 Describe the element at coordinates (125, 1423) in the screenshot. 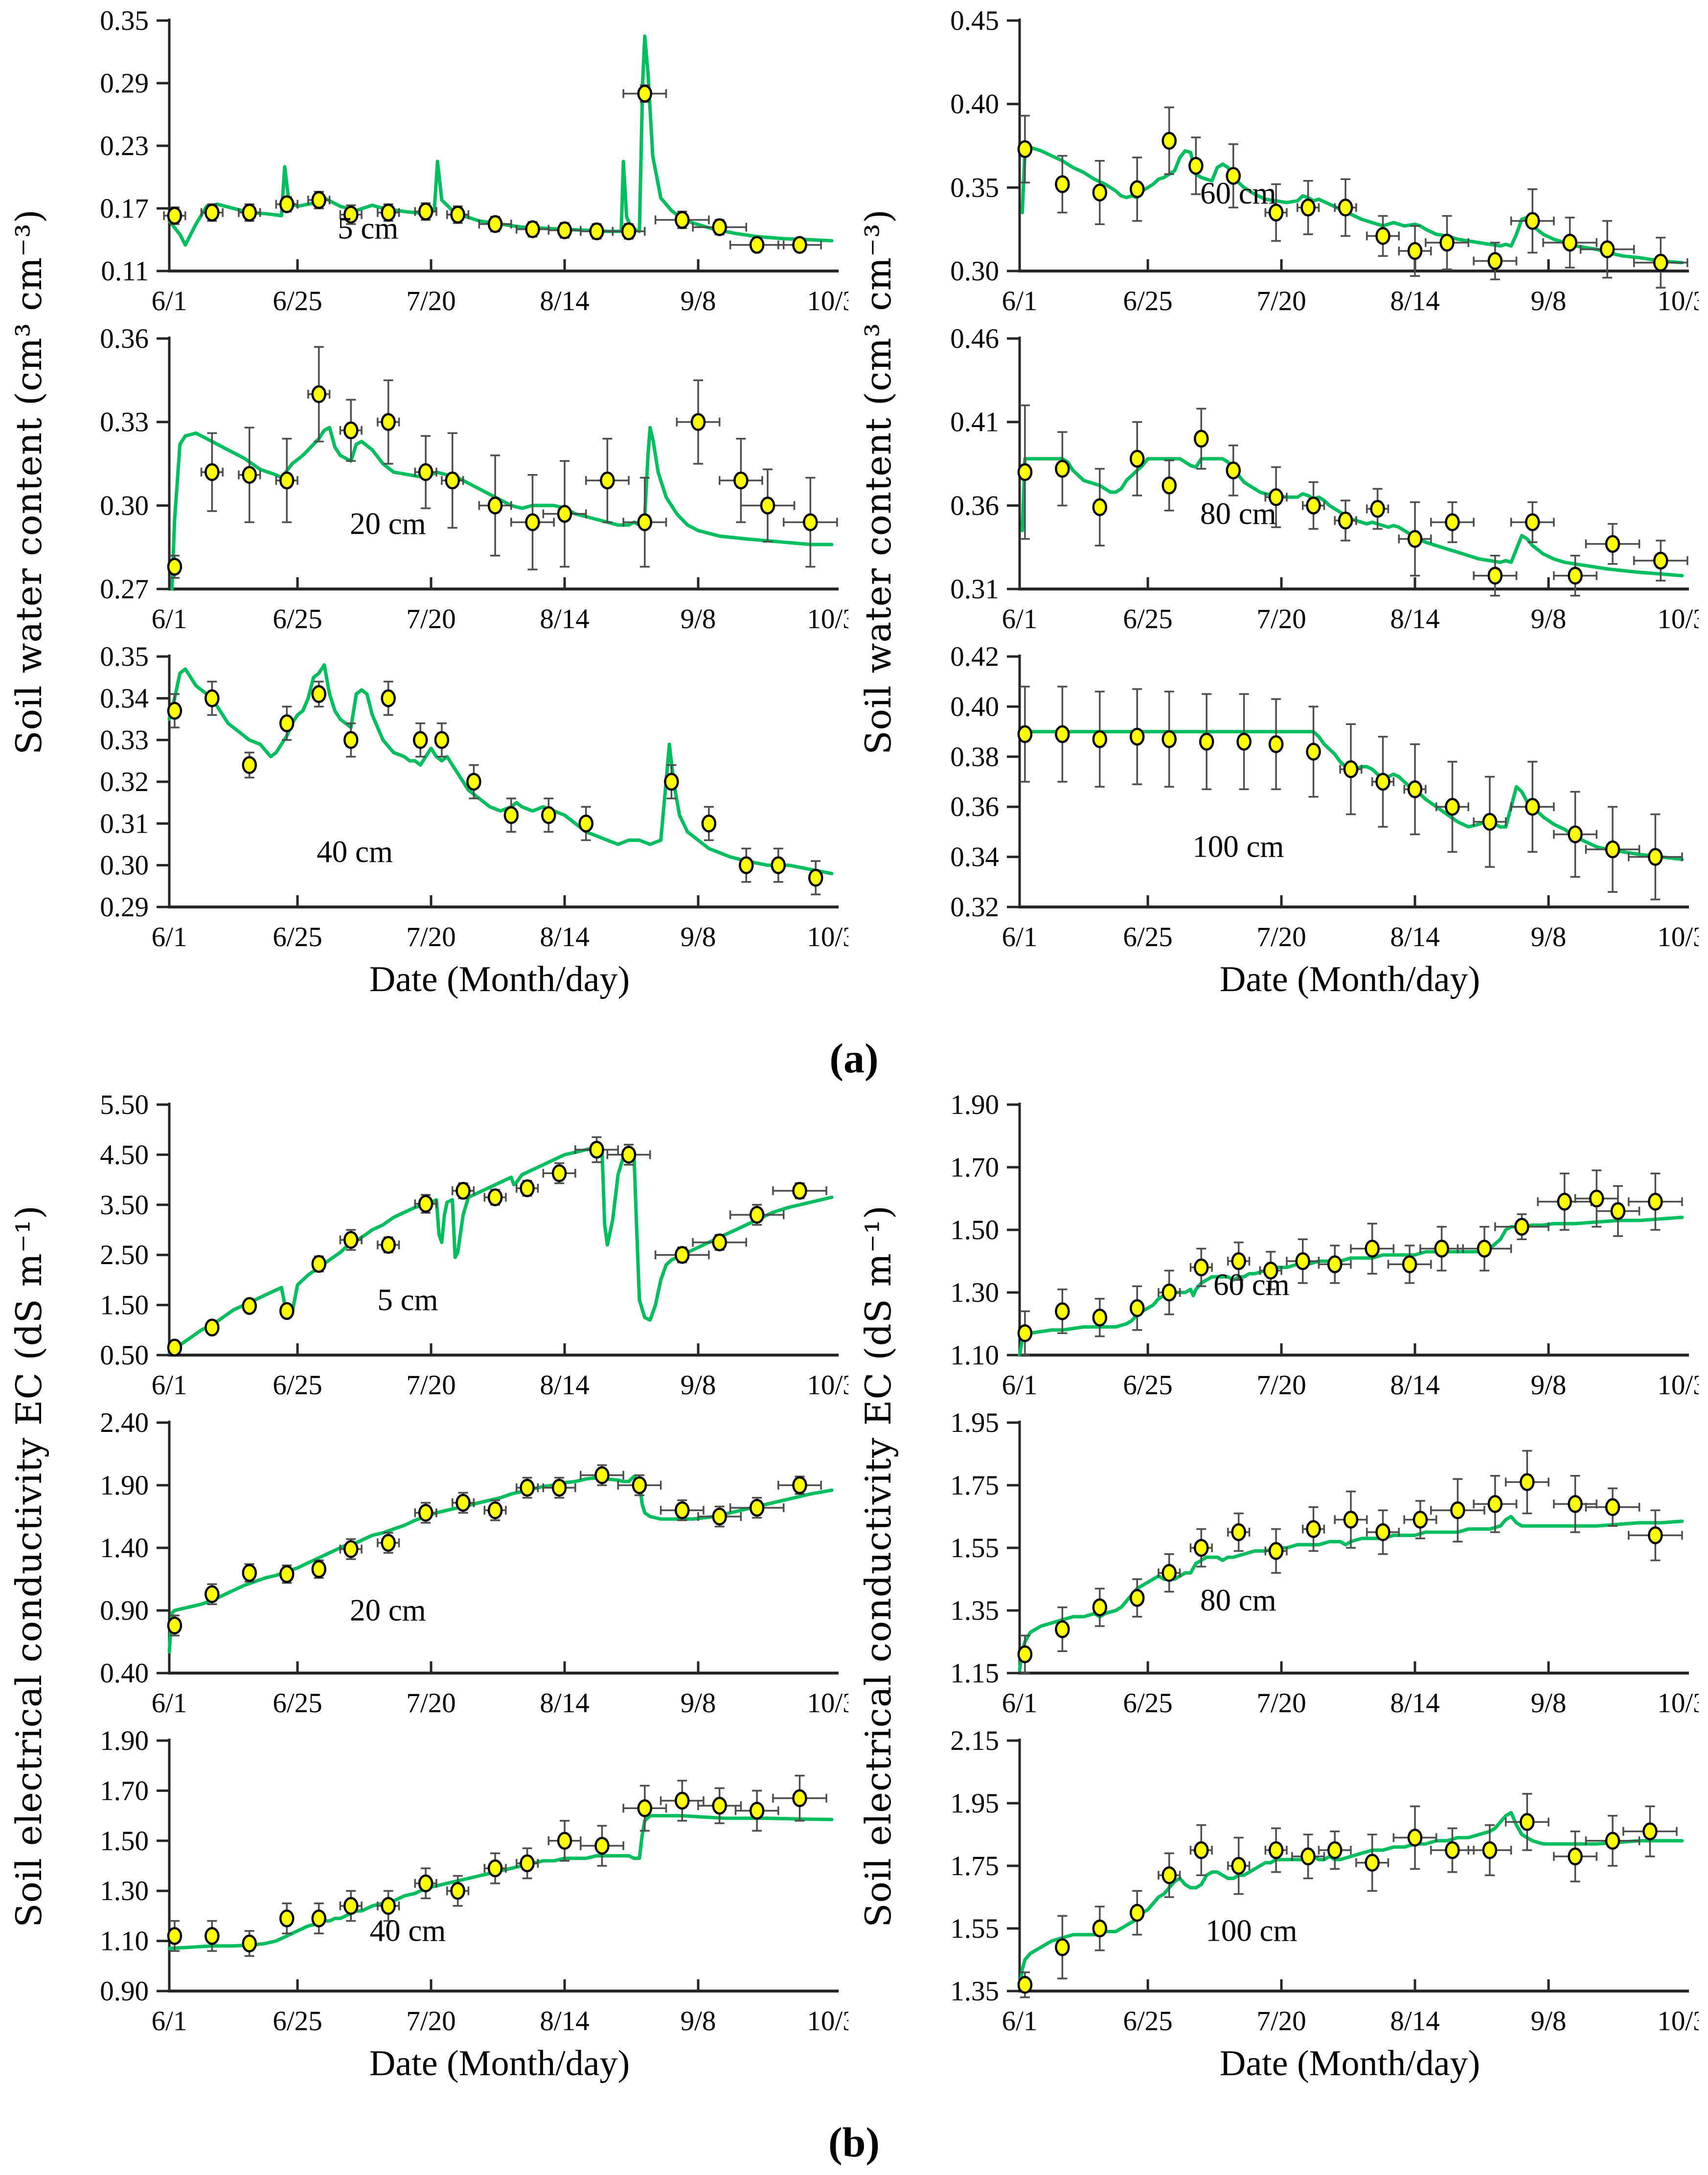

I see `svg-text: 2.40` at that location.